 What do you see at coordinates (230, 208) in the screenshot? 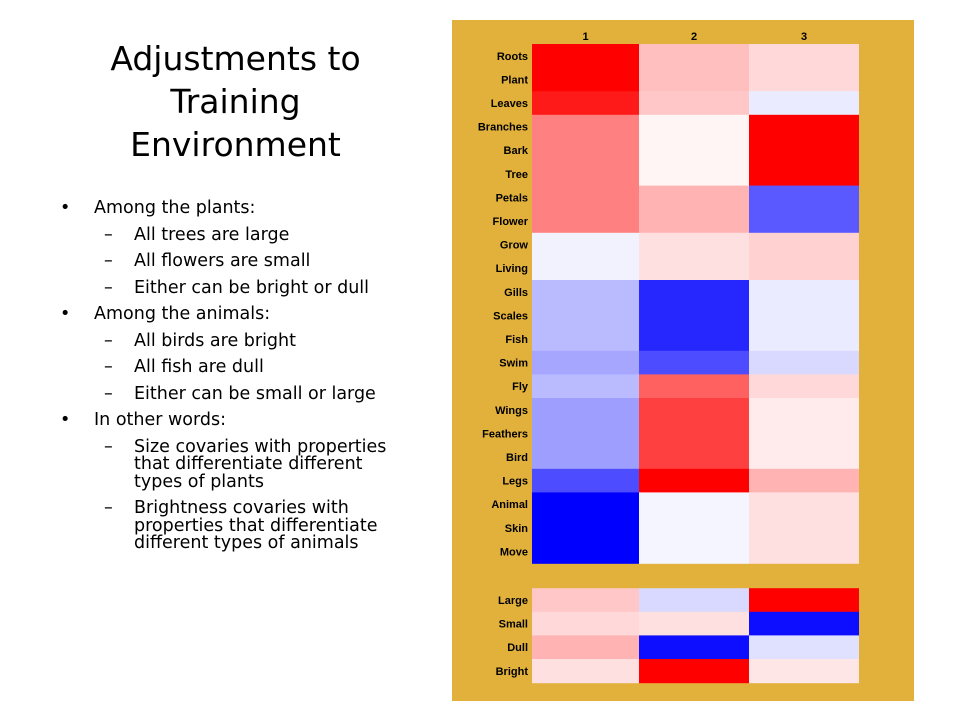
I see `bullet-item: • Among the plants:` at bounding box center [230, 208].